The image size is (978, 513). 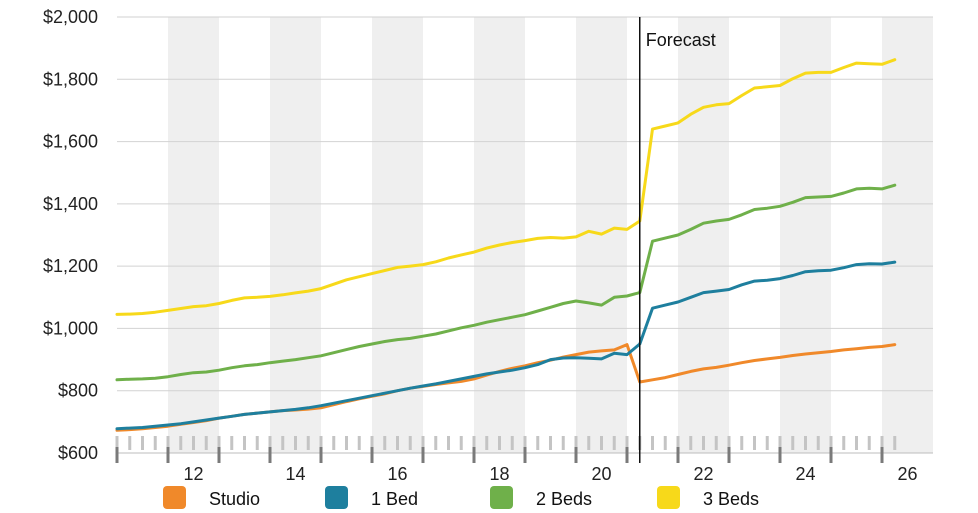 What do you see at coordinates (397, 474) in the screenshot?
I see `x-tick-label: 16` at bounding box center [397, 474].